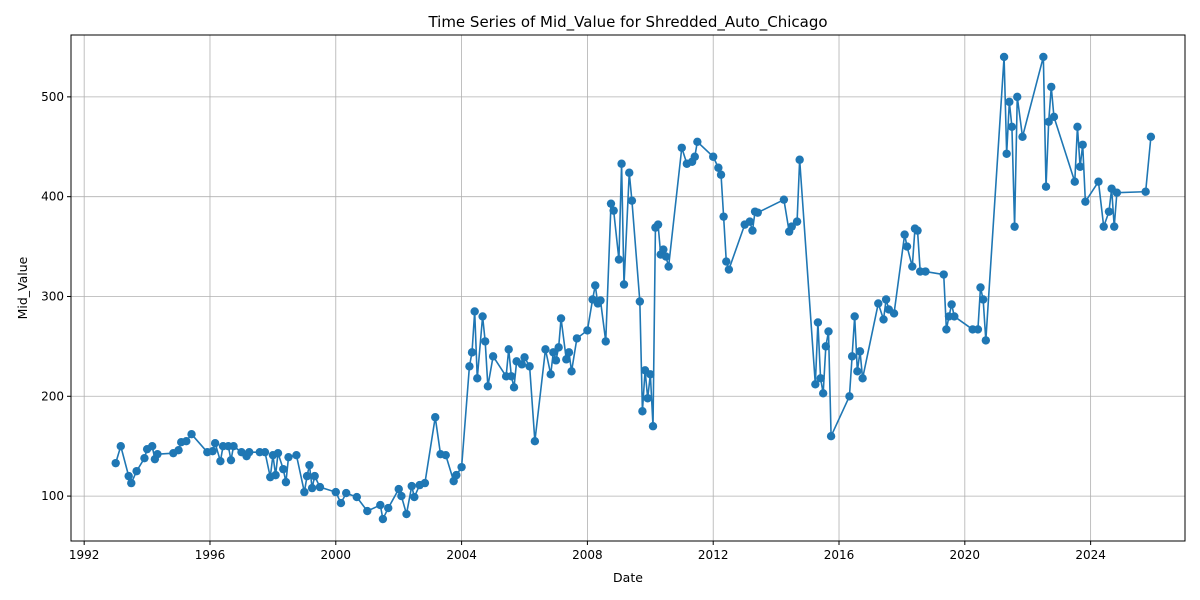 This screenshot has width=1200, height=600. Describe the element at coordinates (336, 555) in the screenshot. I see `x-tick-label: 2000` at that location.